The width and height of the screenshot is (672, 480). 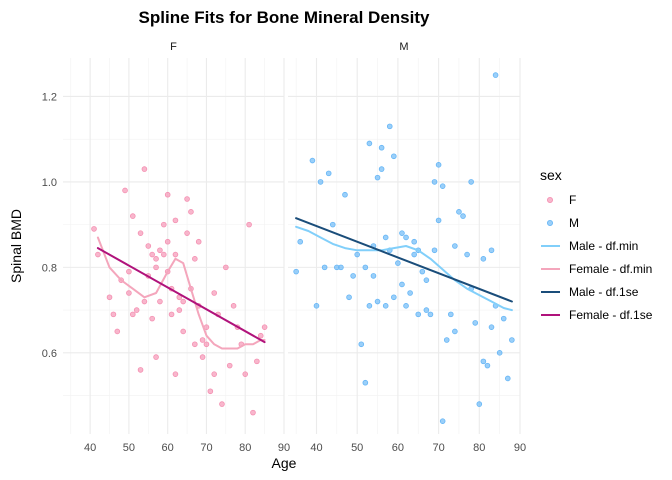 What do you see at coordinates (316, 448) in the screenshot?
I see `x-tick-label: 40` at bounding box center [316, 448].